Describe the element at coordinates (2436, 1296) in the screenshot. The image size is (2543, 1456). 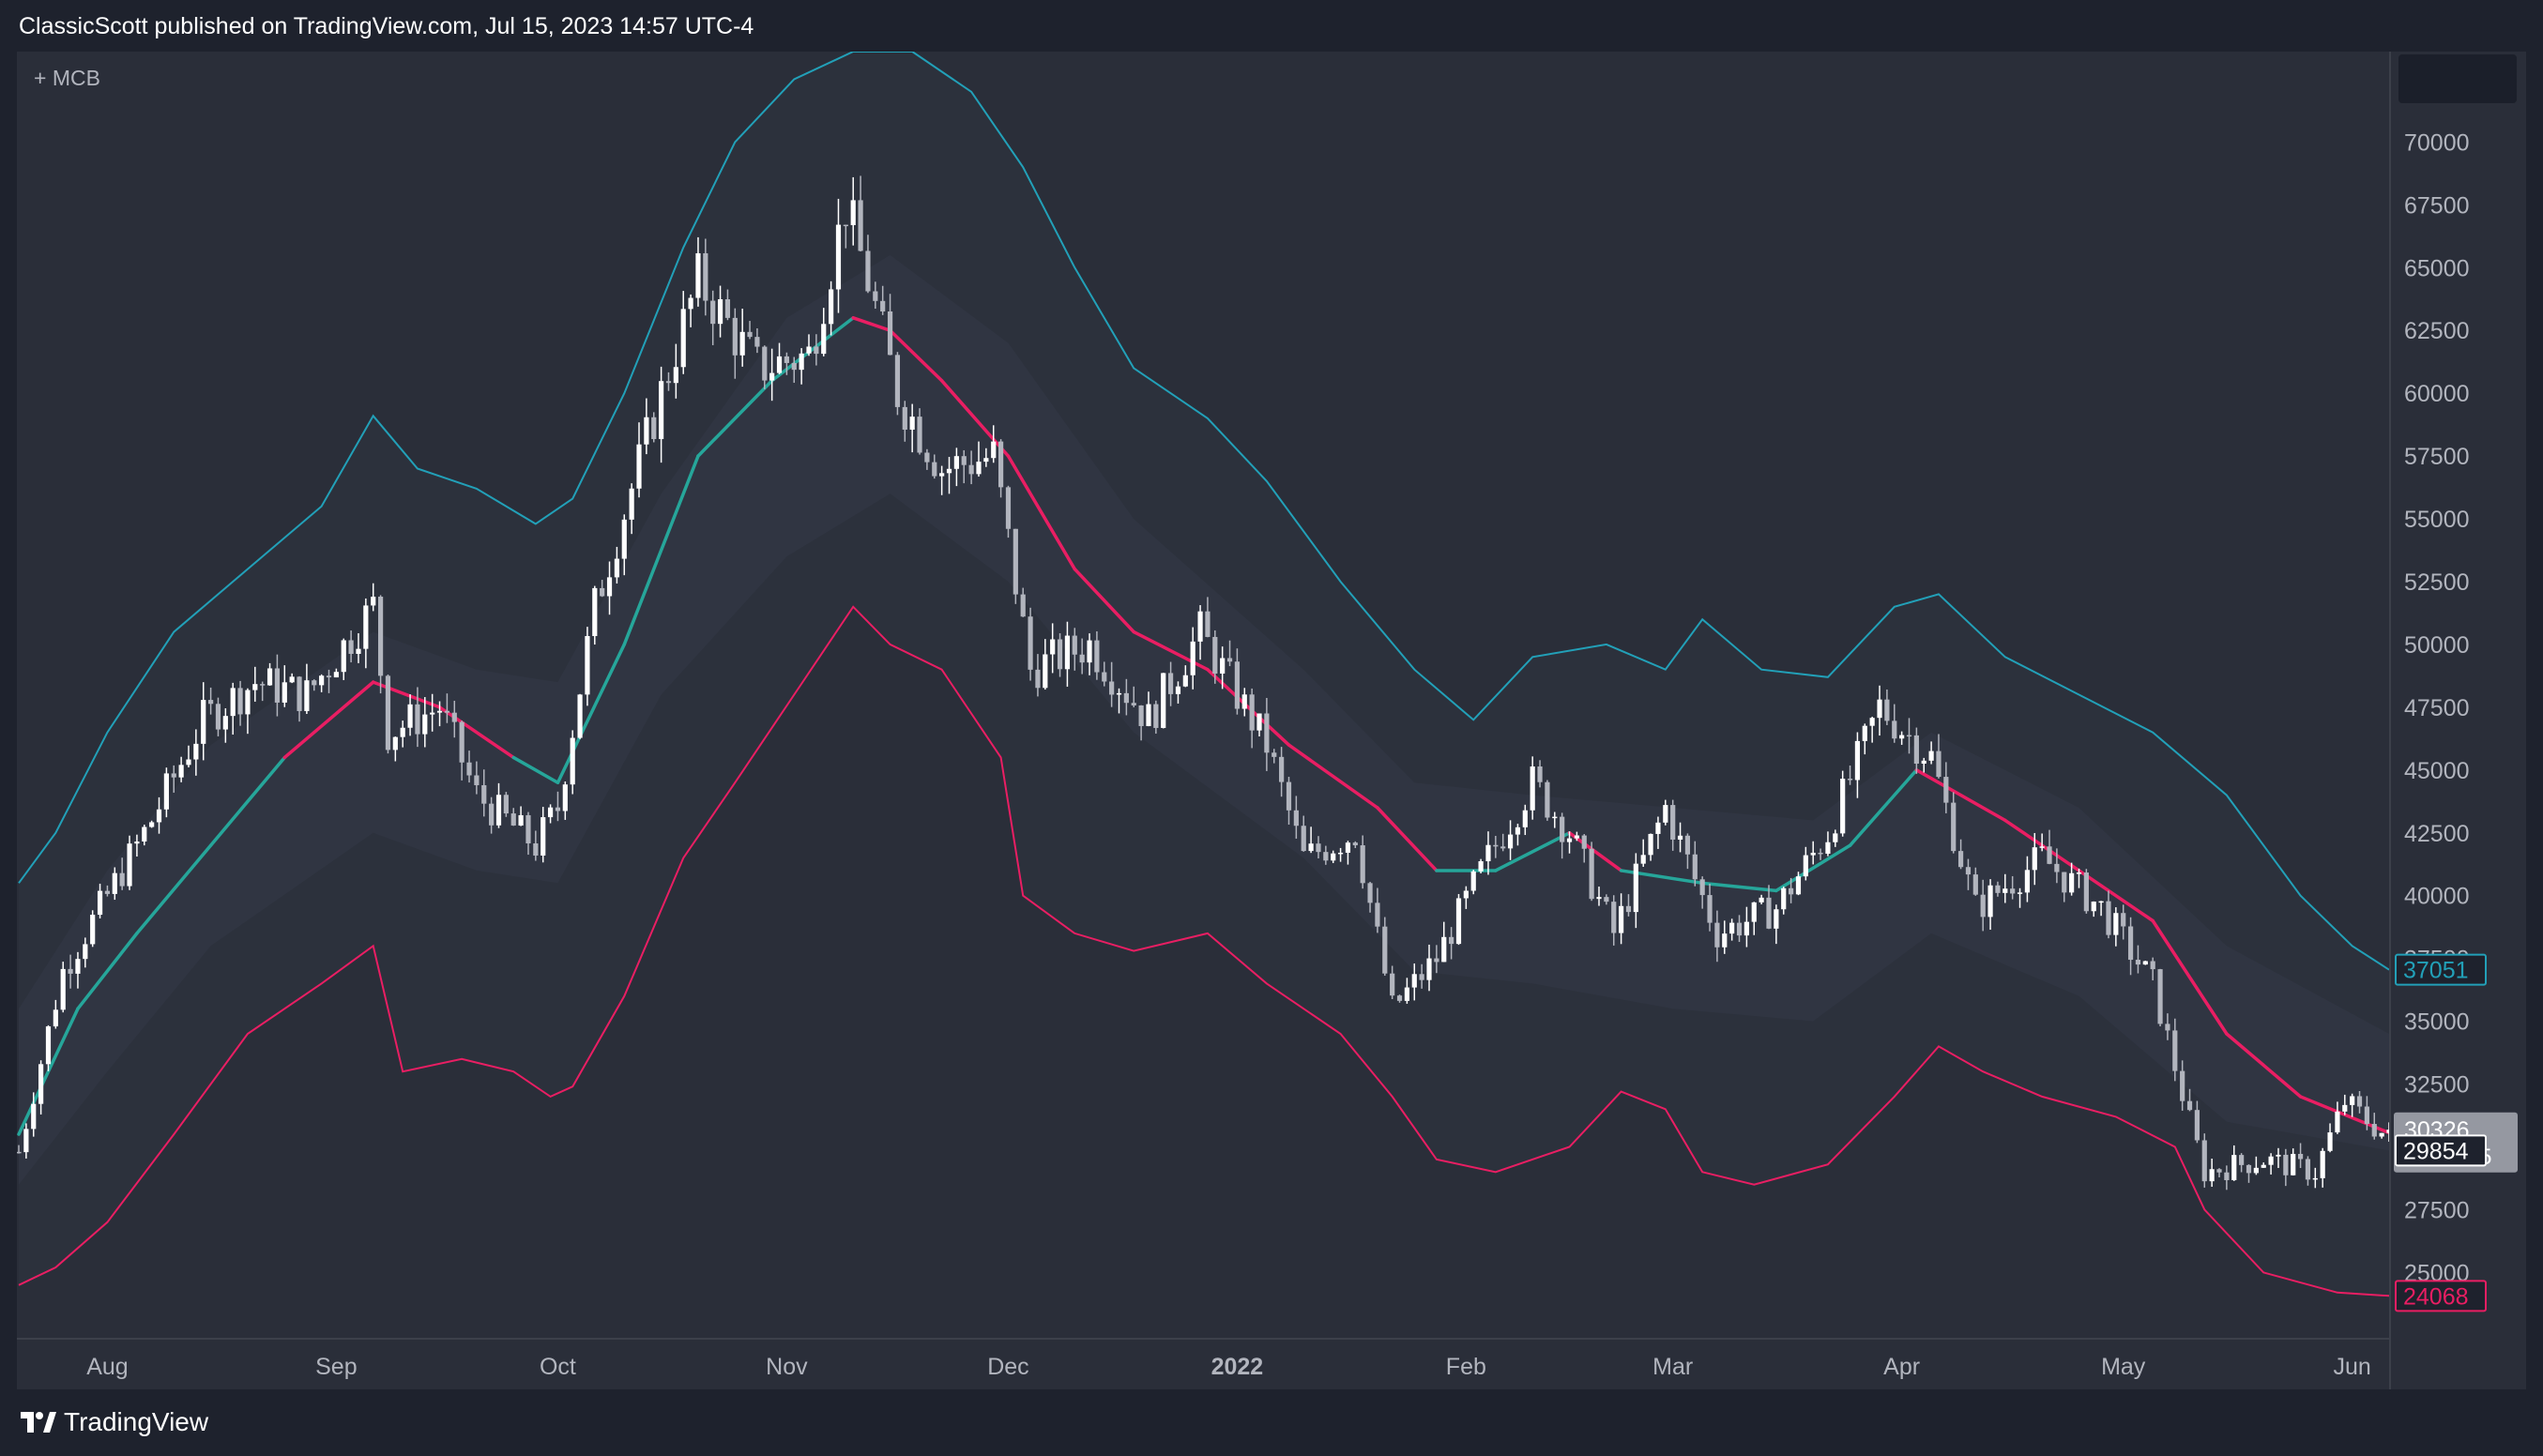
I see `price-badge-value: 24068` at that location.